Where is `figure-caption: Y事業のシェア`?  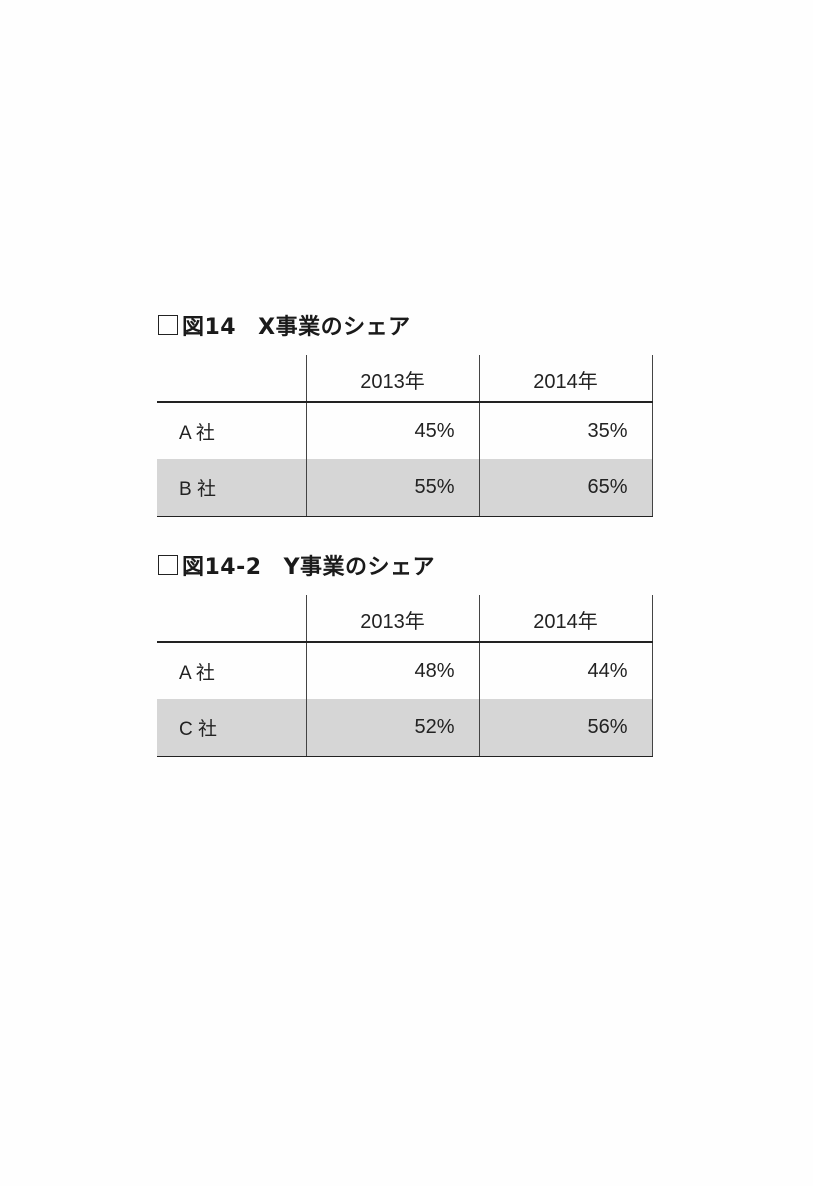
figure-caption: Y事業のシェア is located at coordinates (359, 567).